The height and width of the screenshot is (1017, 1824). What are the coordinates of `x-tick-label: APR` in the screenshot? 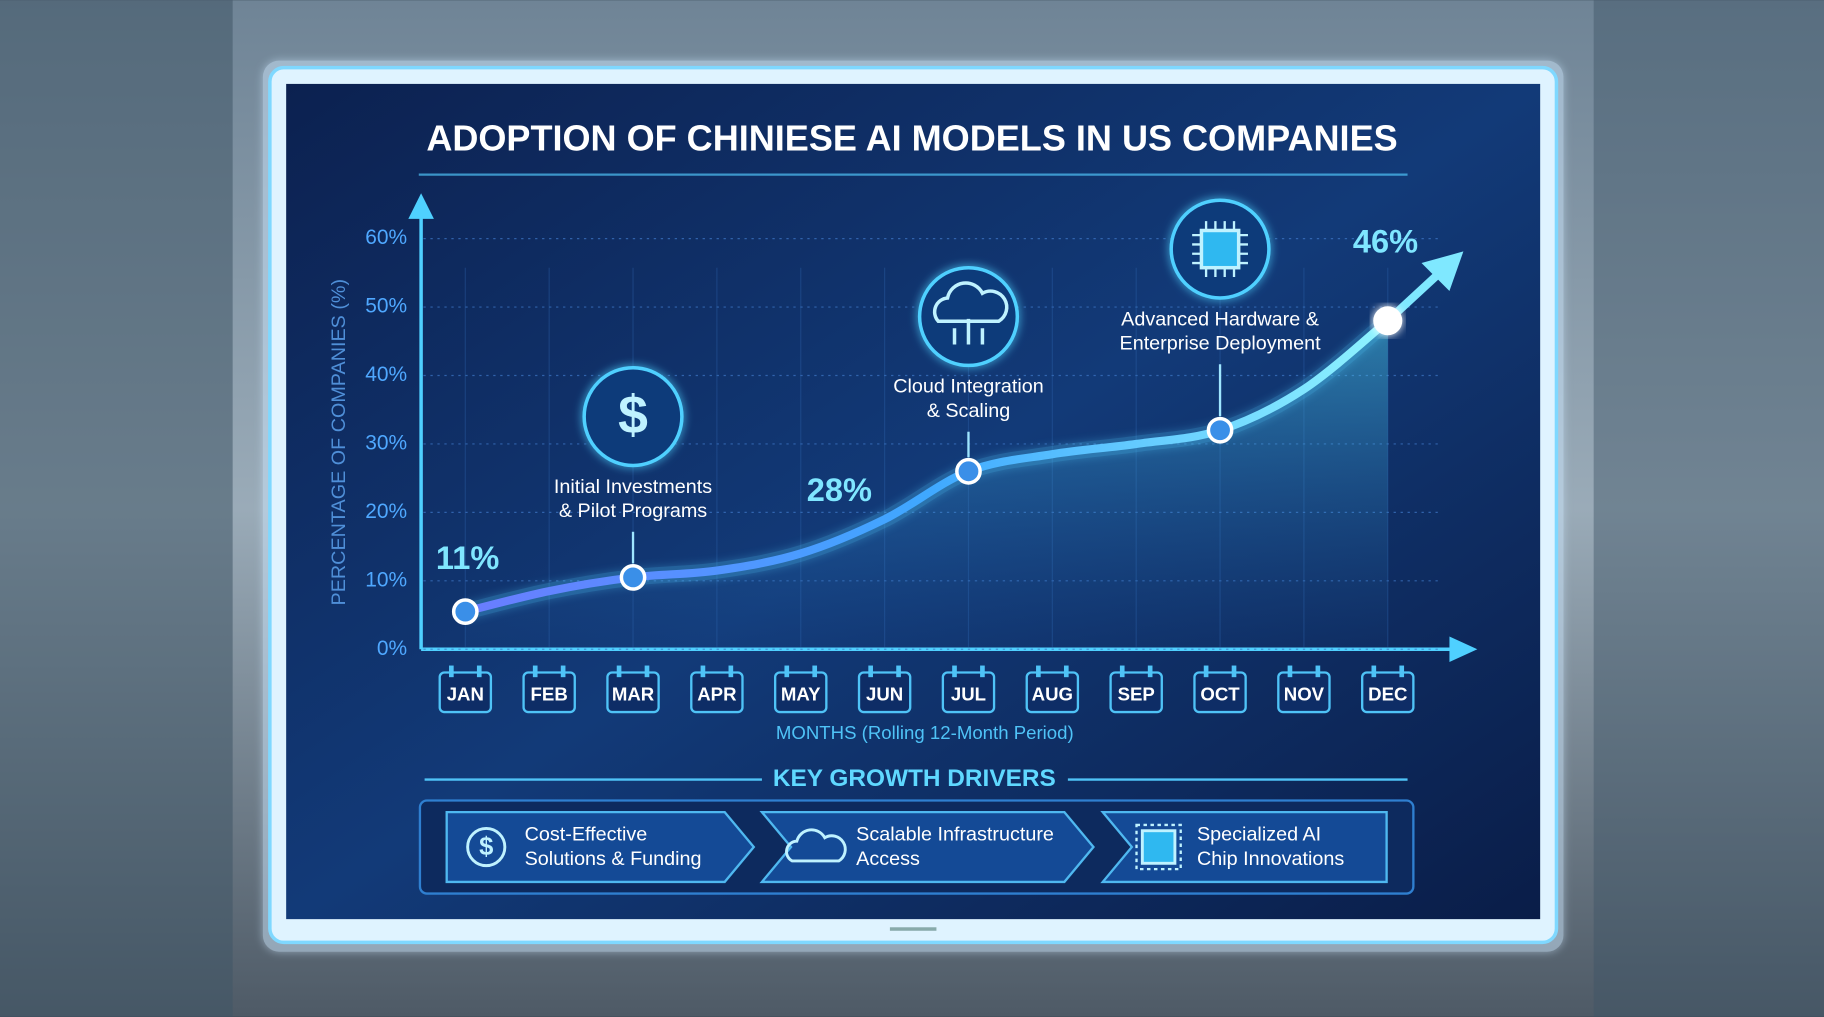 It's located at (717, 694).